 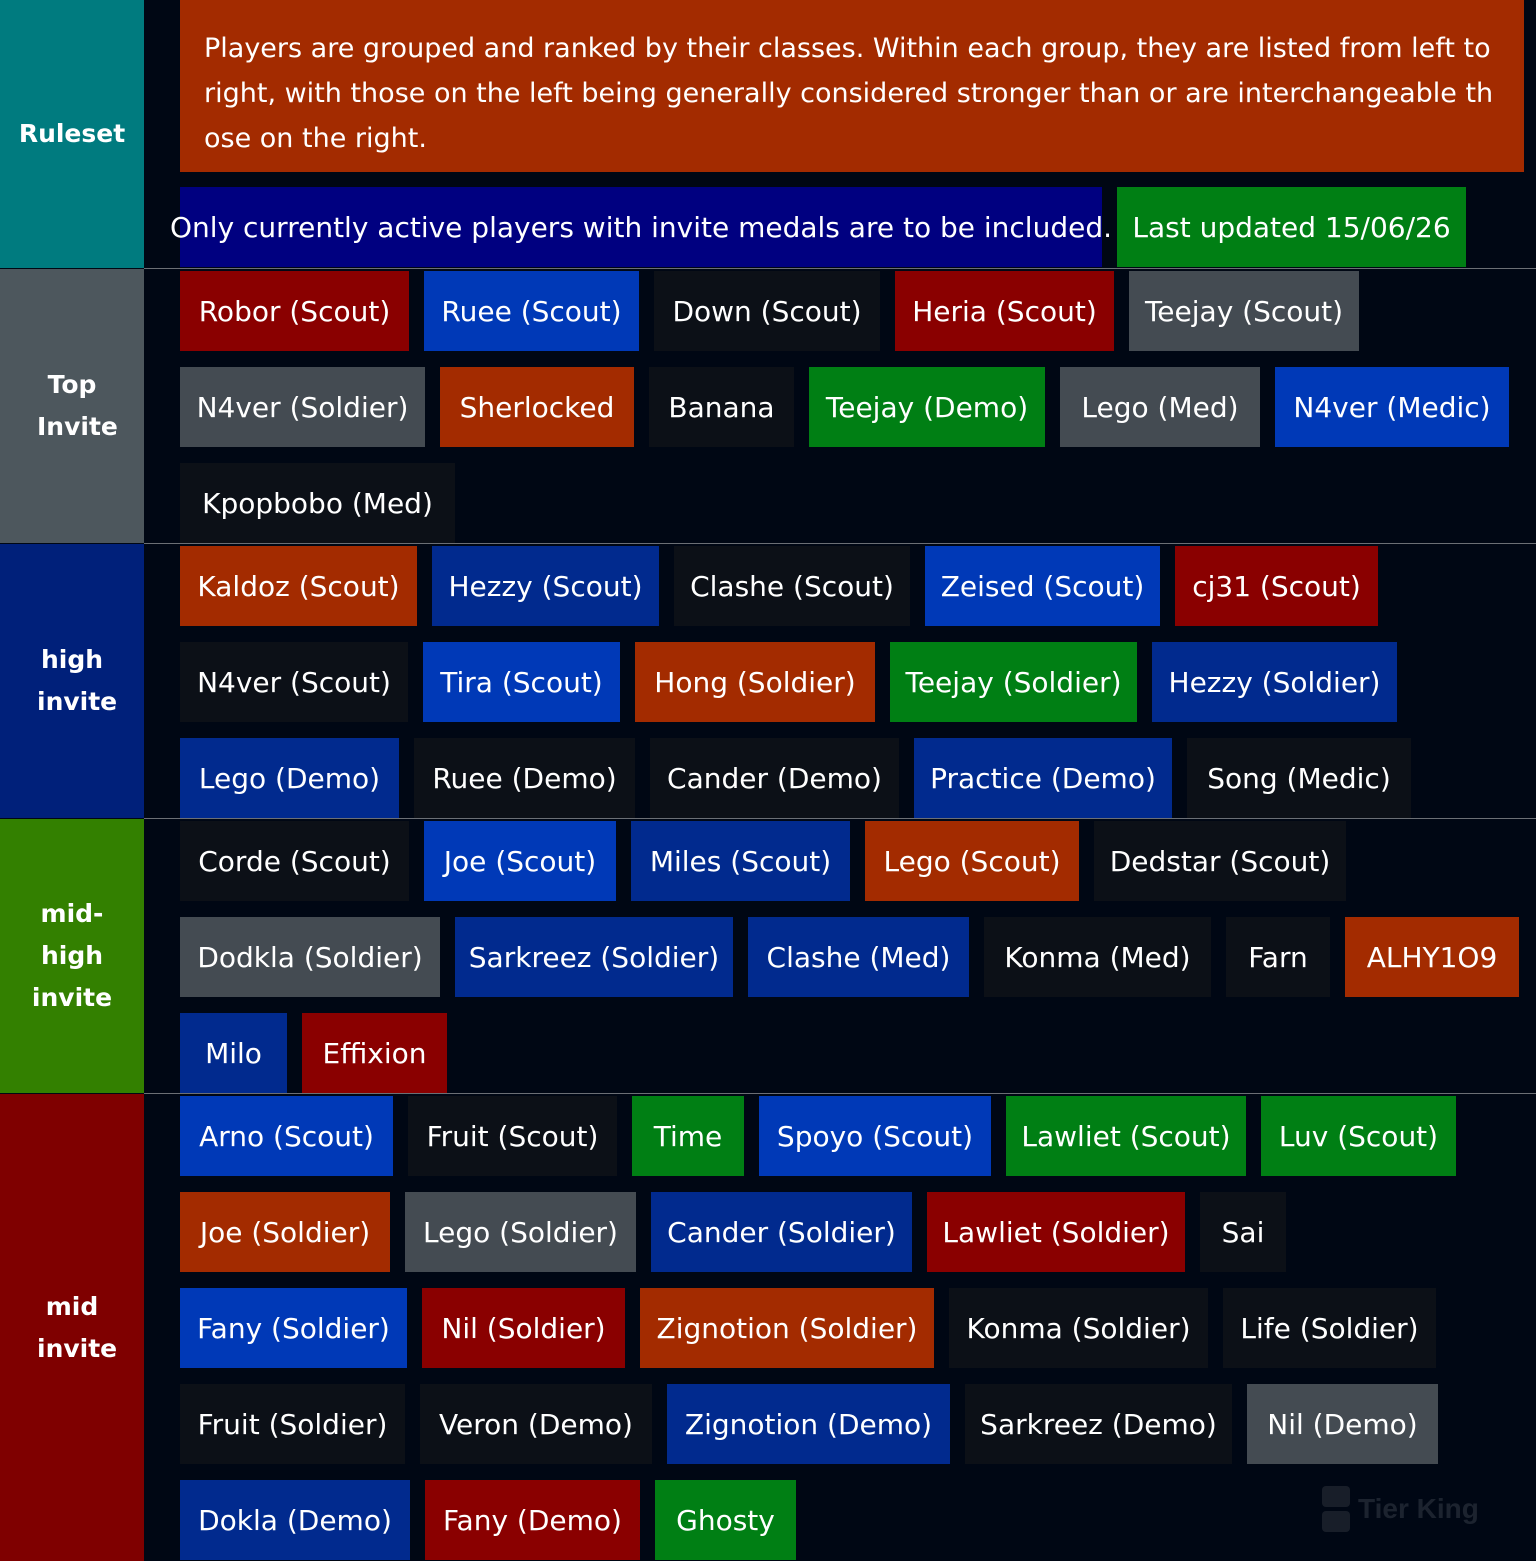 What do you see at coordinates (808, 1424) in the screenshot?
I see `tier-item: Zignotion (Demo)` at bounding box center [808, 1424].